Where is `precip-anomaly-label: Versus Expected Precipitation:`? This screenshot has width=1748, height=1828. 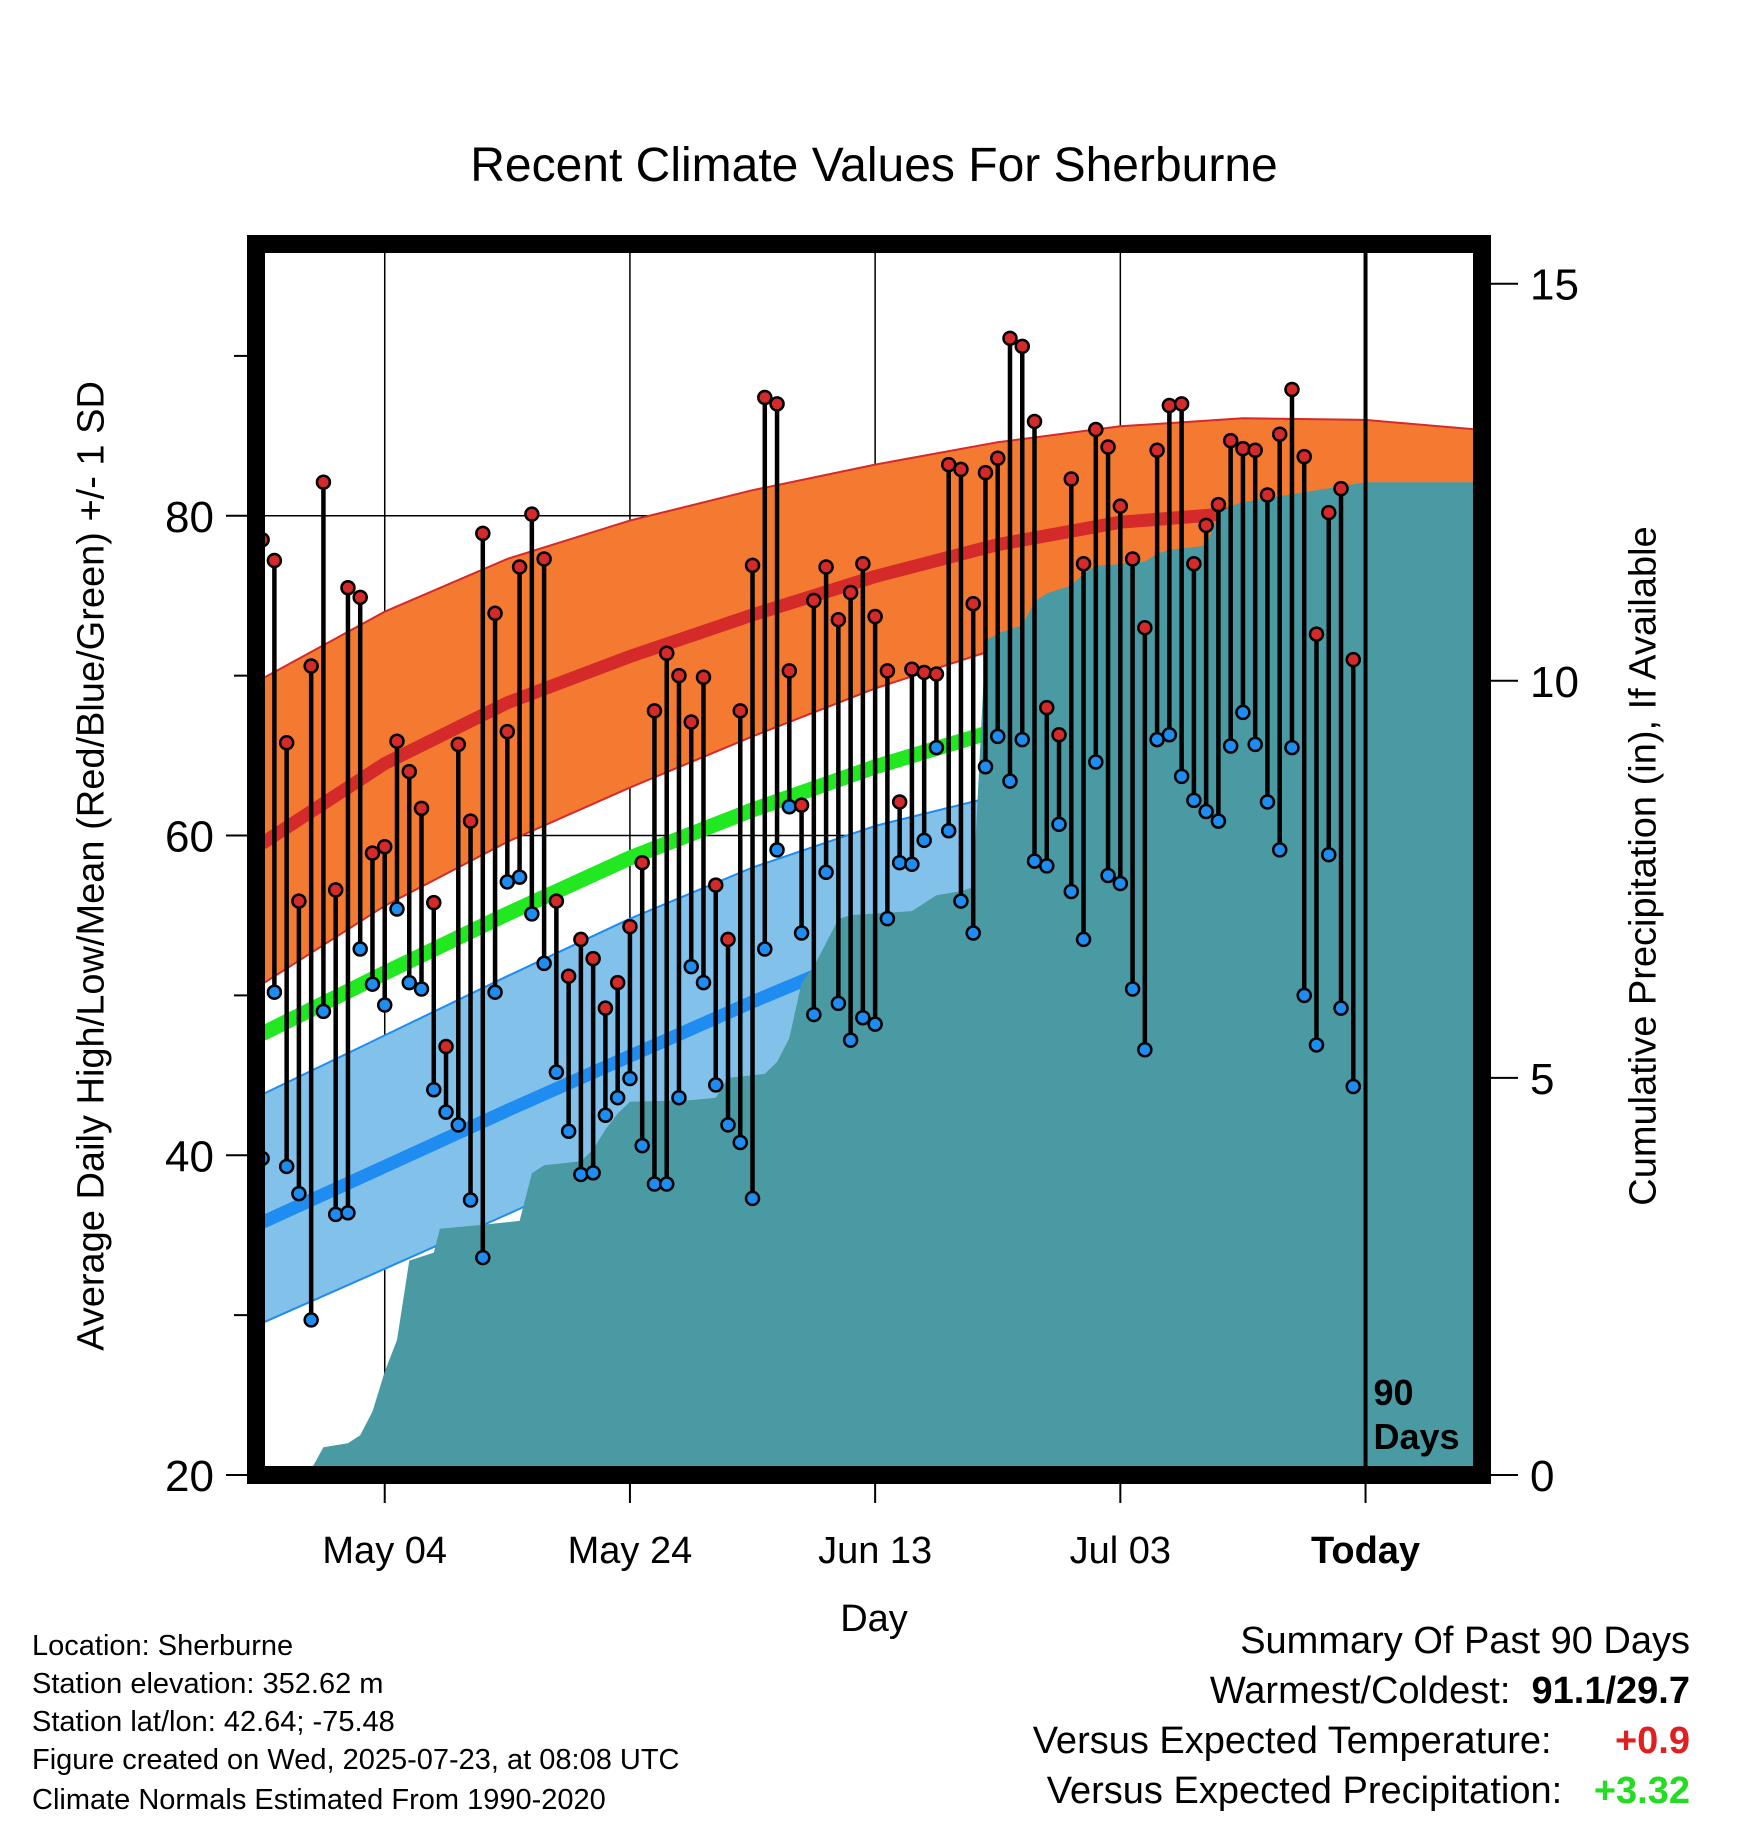 precip-anomaly-label: Versus Expected Precipitation: is located at coordinates (1304, 1791).